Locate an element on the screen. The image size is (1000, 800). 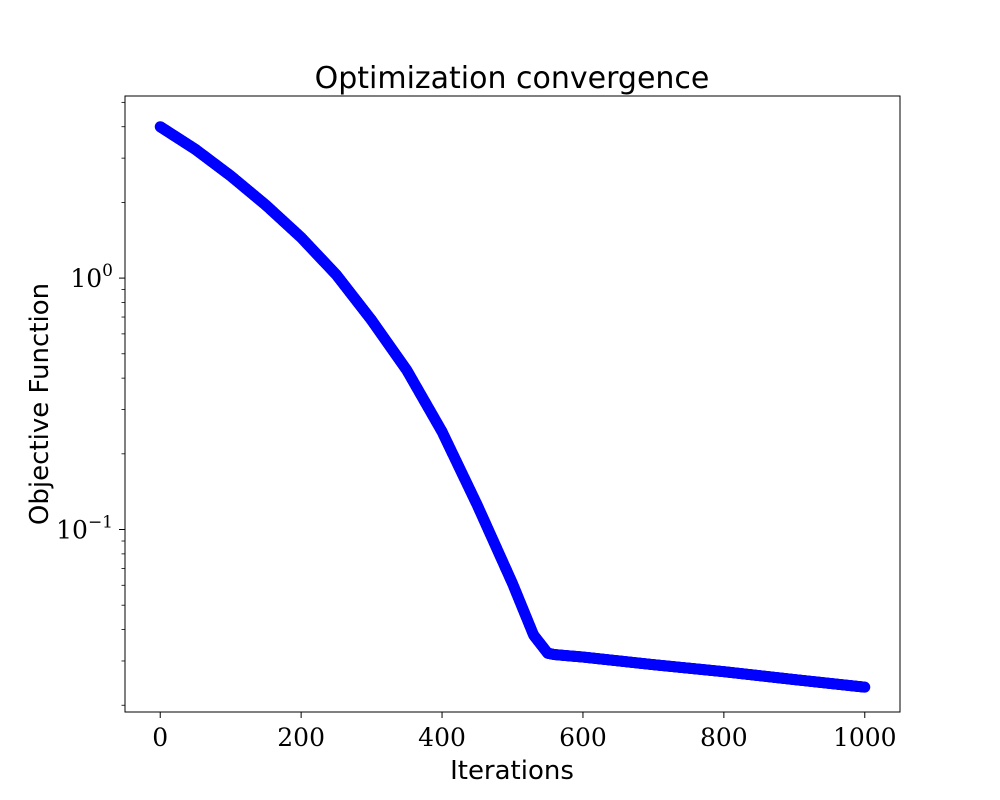
x-tick-label: 600 is located at coordinates (583, 737).